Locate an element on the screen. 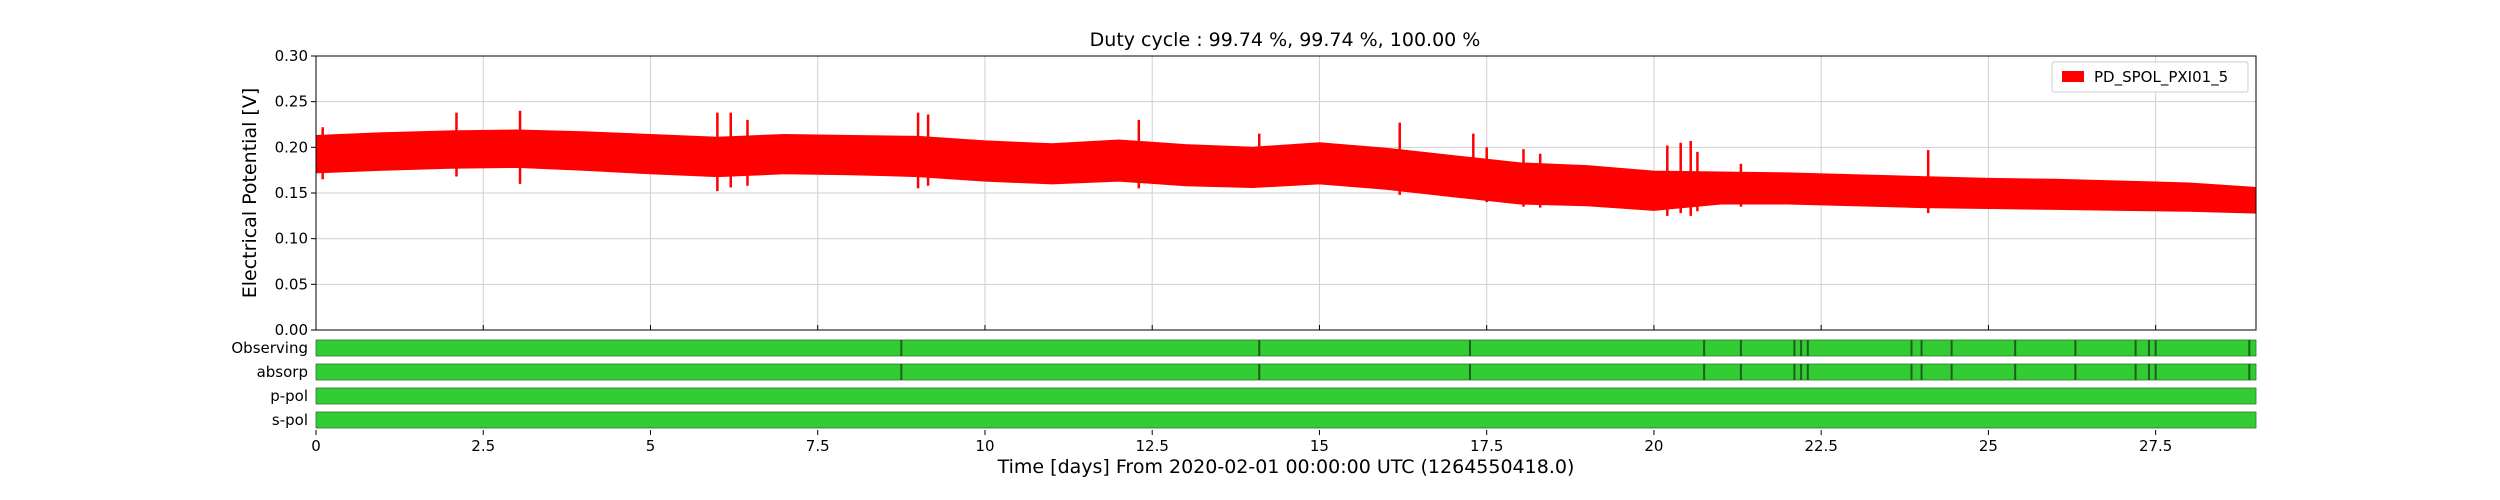  segment-label: absorp is located at coordinates (282, 372).